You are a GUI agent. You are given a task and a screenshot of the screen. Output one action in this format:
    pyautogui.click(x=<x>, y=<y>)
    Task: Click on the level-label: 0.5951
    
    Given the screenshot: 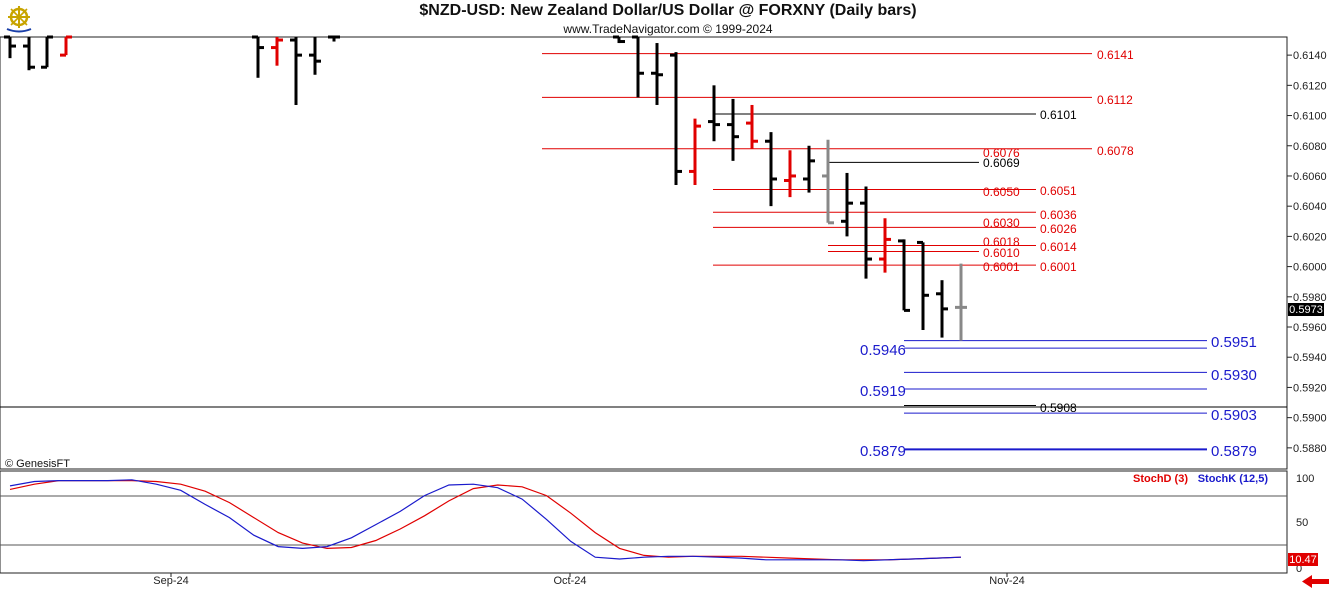 What is the action you would take?
    pyautogui.click(x=1234, y=342)
    